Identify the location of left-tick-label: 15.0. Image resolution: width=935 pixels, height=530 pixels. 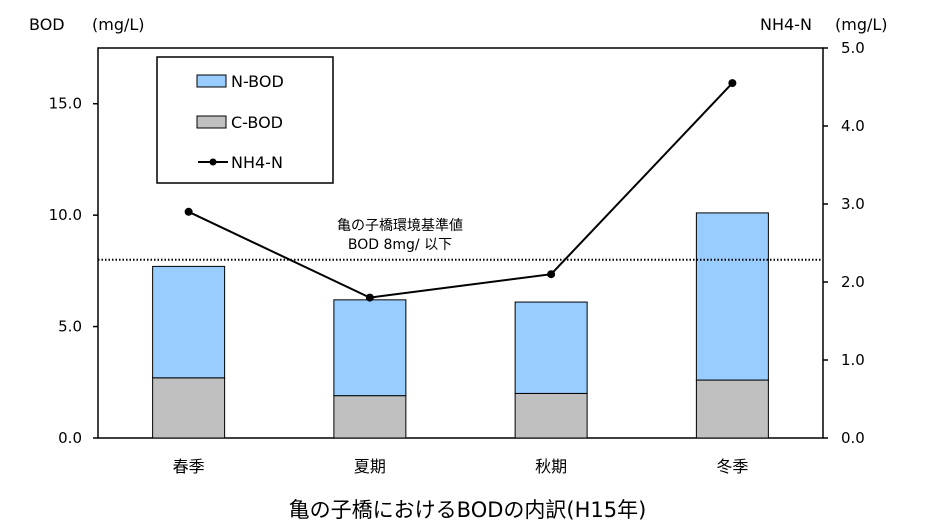
(65, 104).